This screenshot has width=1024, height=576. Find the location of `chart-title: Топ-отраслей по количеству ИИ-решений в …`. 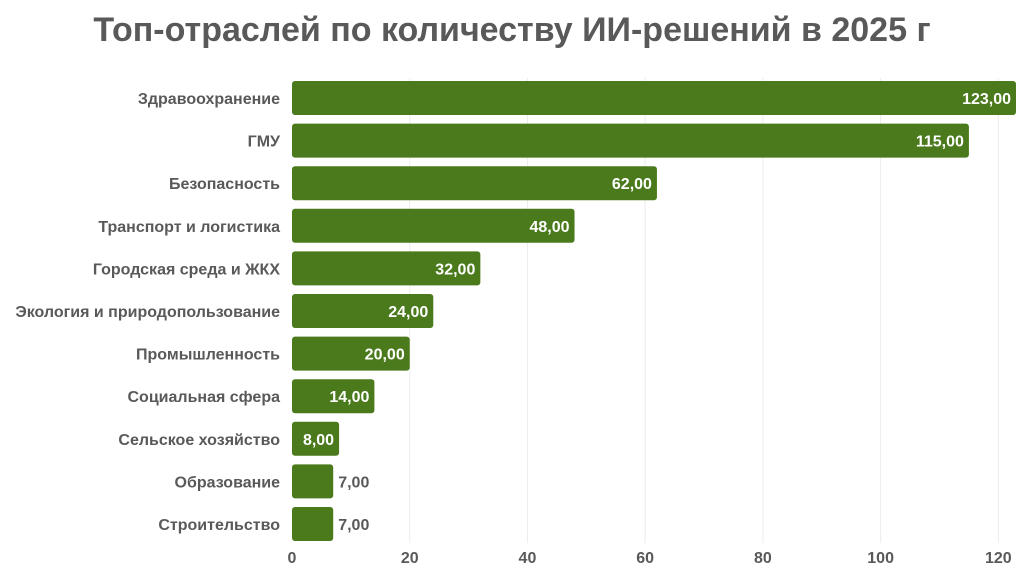

chart-title: Топ-отраслей по количеству ИИ-решений в … is located at coordinates (512, 30).